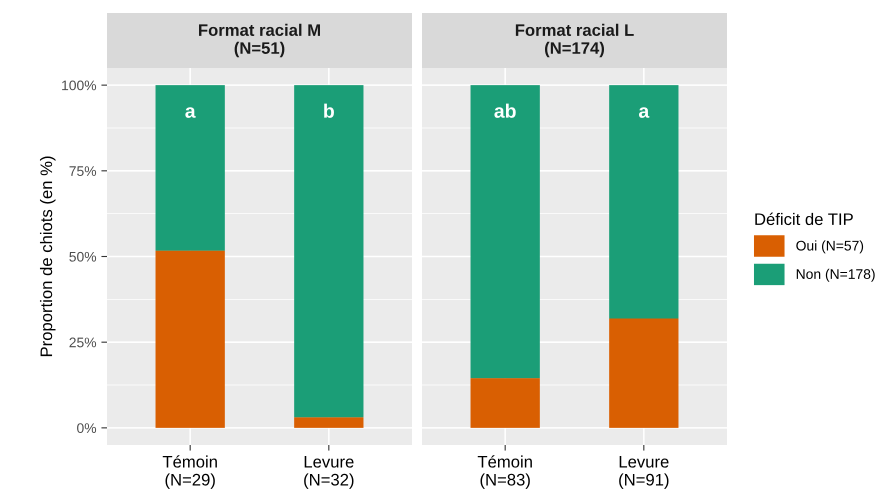 Image resolution: width=888 pixels, height=498 pixels. Describe the element at coordinates (835, 275) in the screenshot. I see `legend-label: Non (N=178)` at that location.